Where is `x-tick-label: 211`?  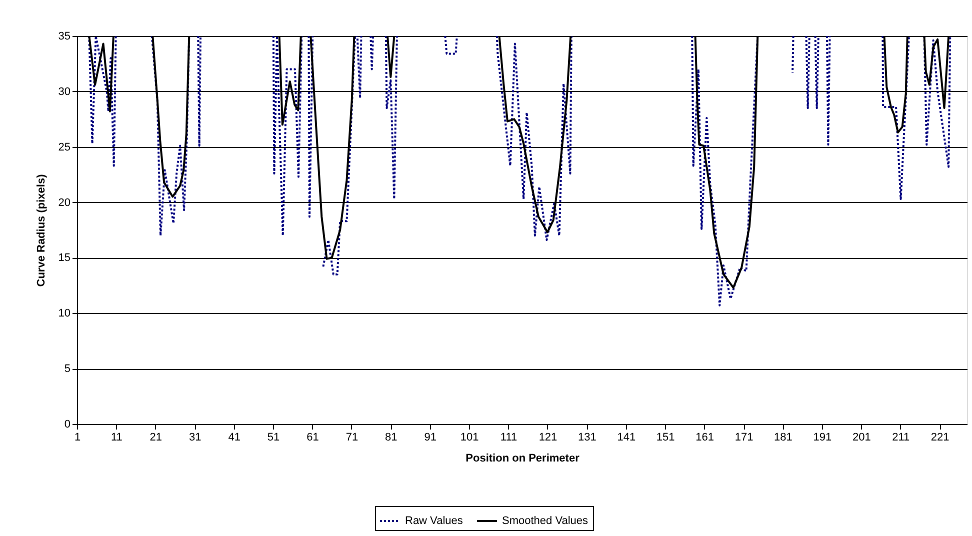 x-tick-label: 211 is located at coordinates (901, 438).